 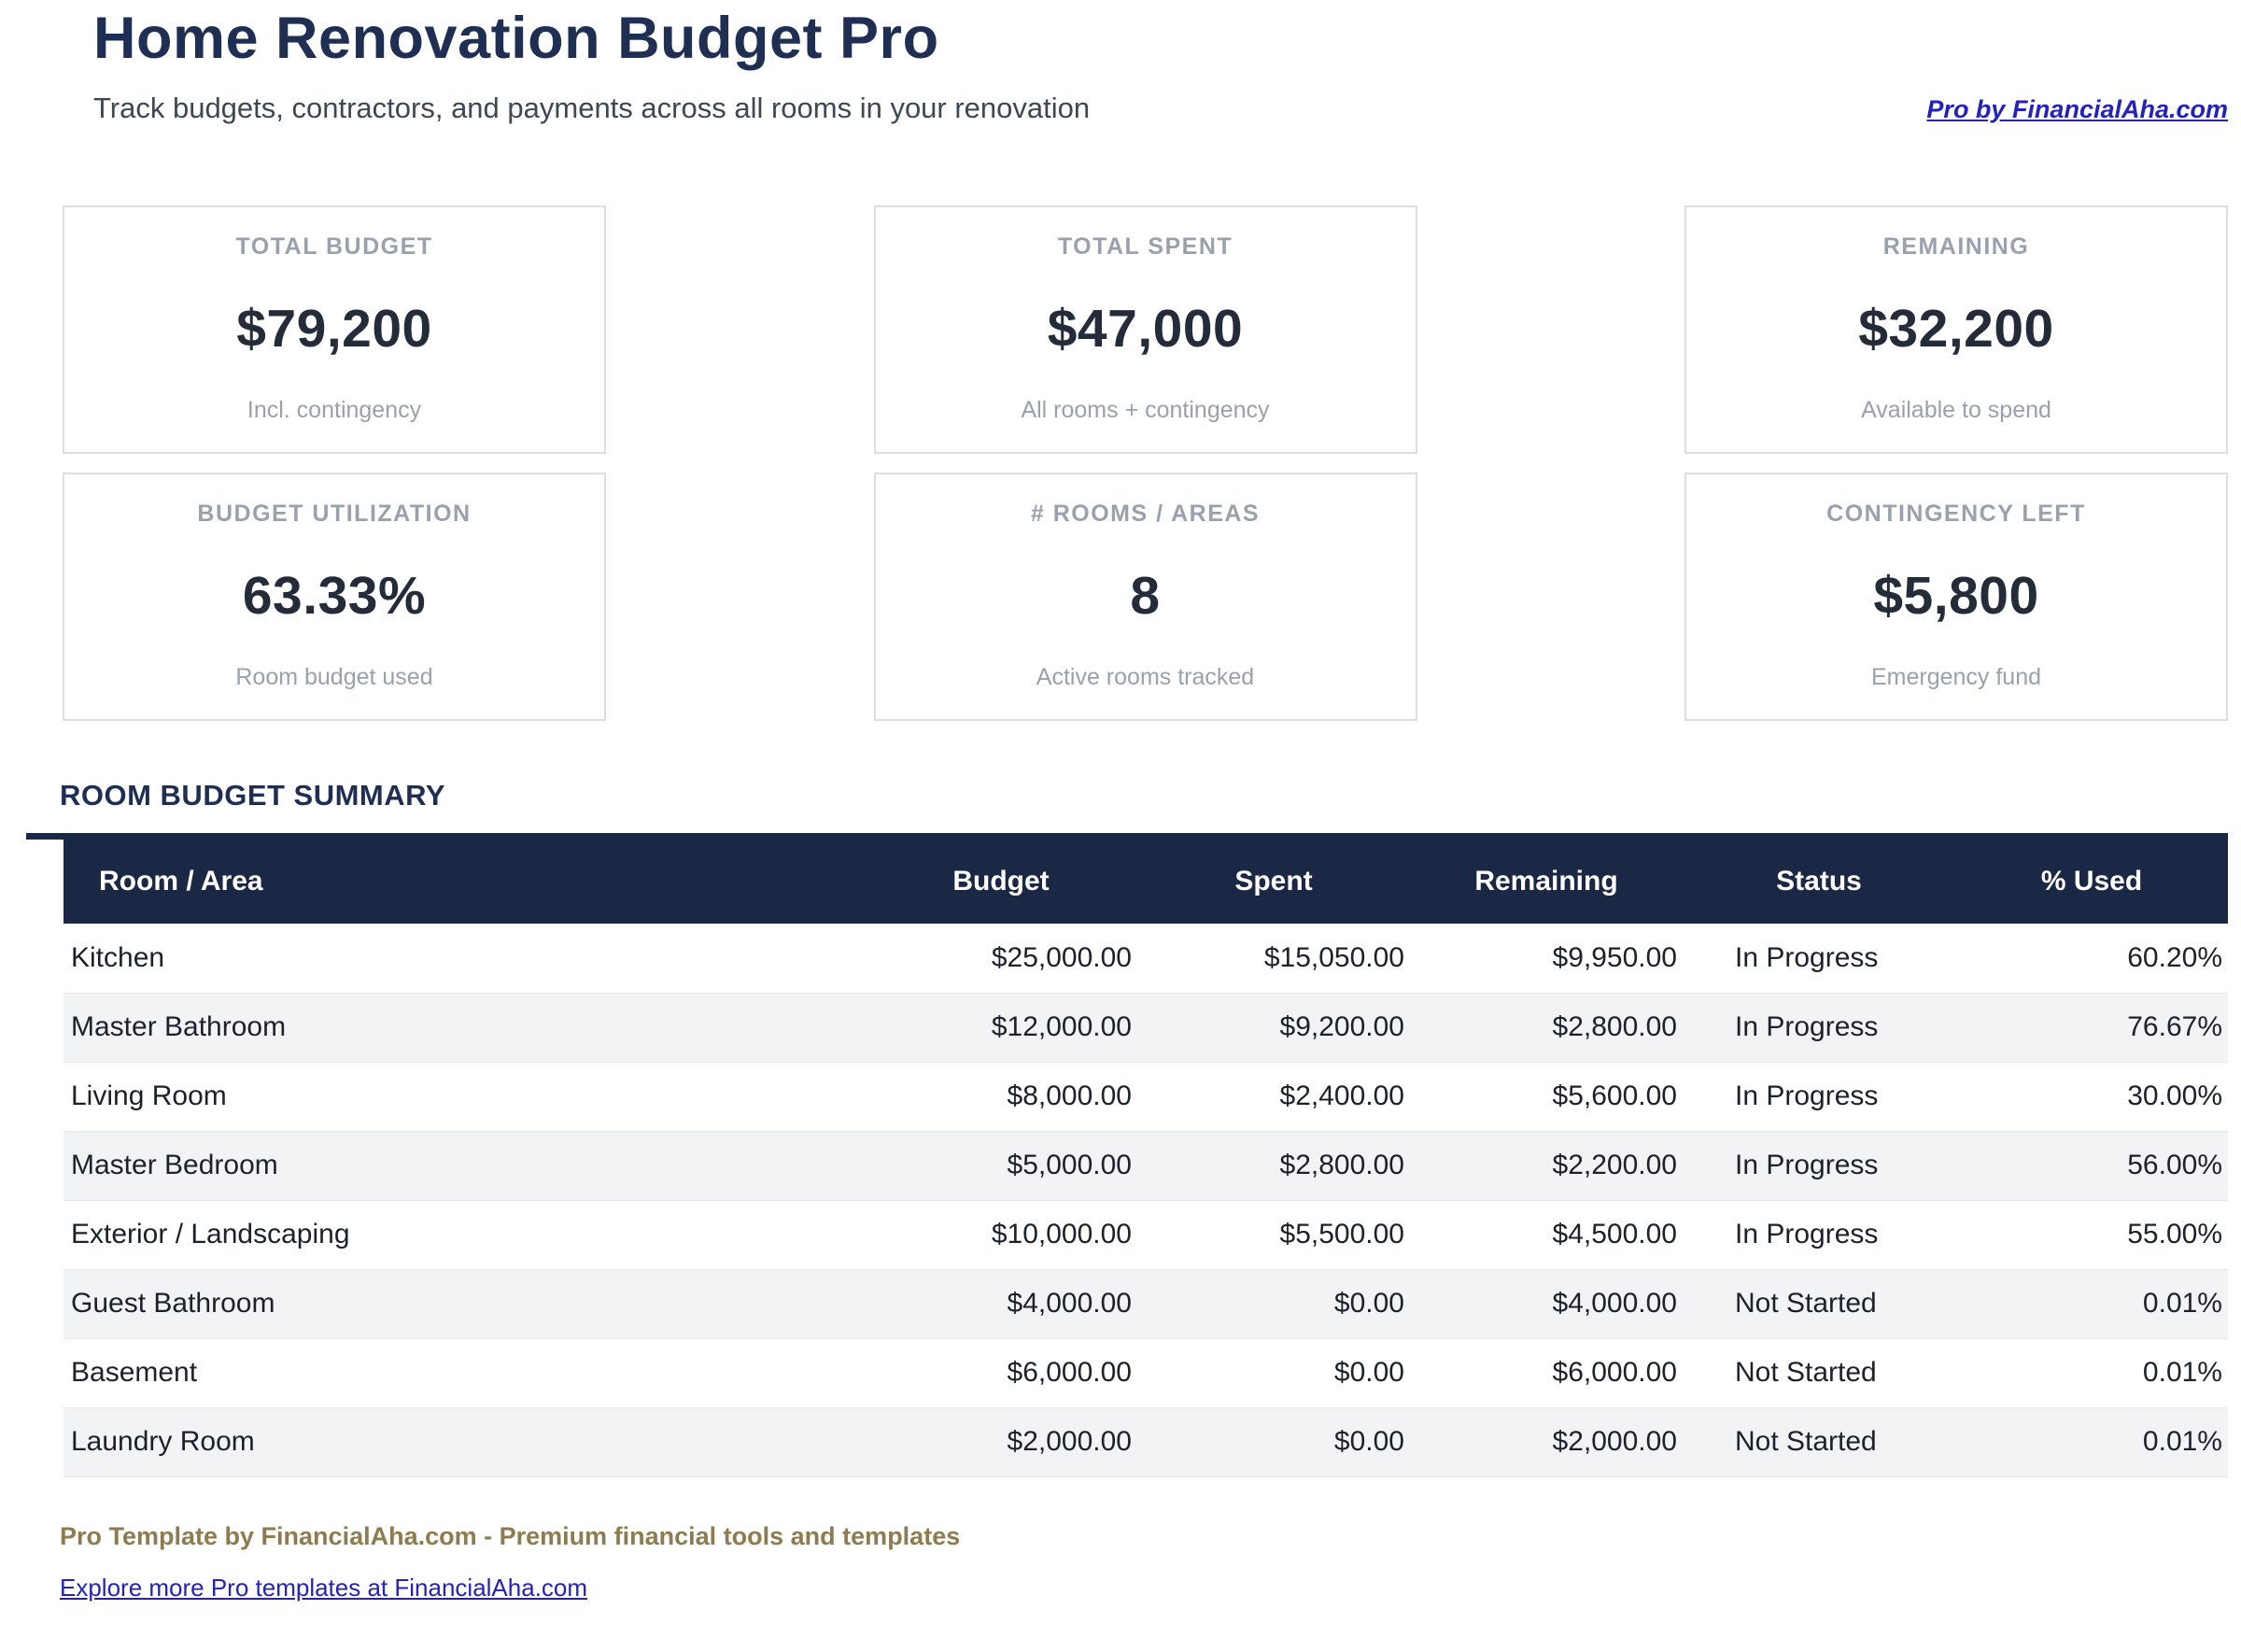 What do you see at coordinates (149, 1096) in the screenshot?
I see `room-cell: Living Room` at bounding box center [149, 1096].